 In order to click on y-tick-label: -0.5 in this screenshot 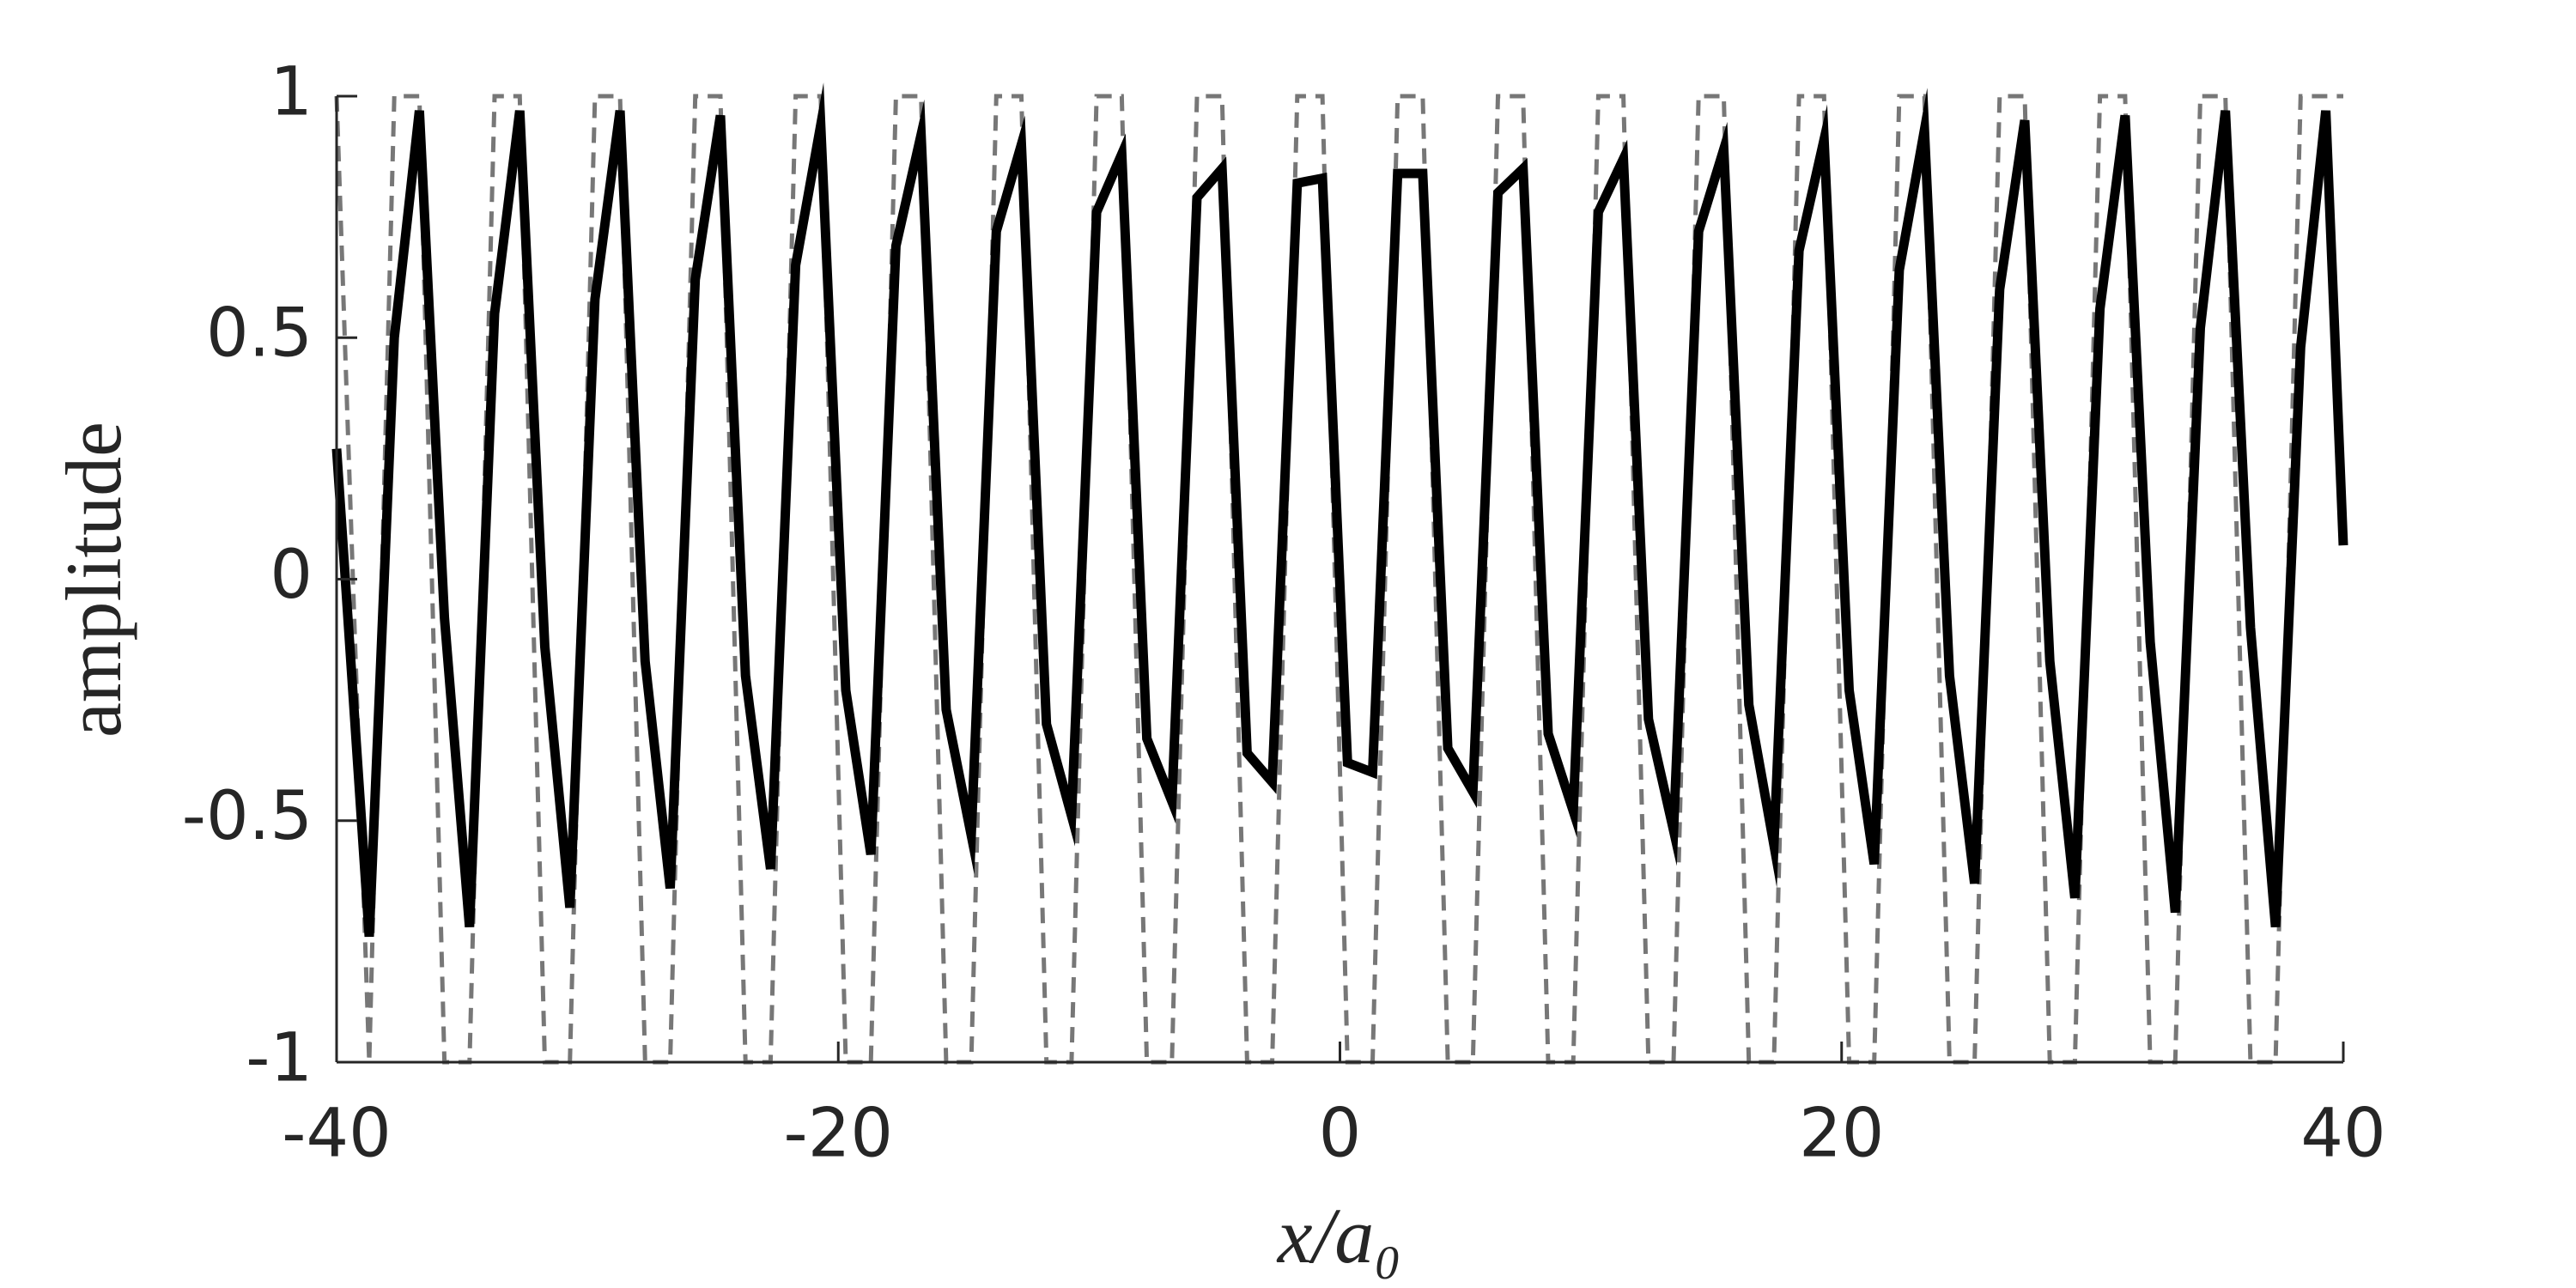, I will do `click(248, 817)`.